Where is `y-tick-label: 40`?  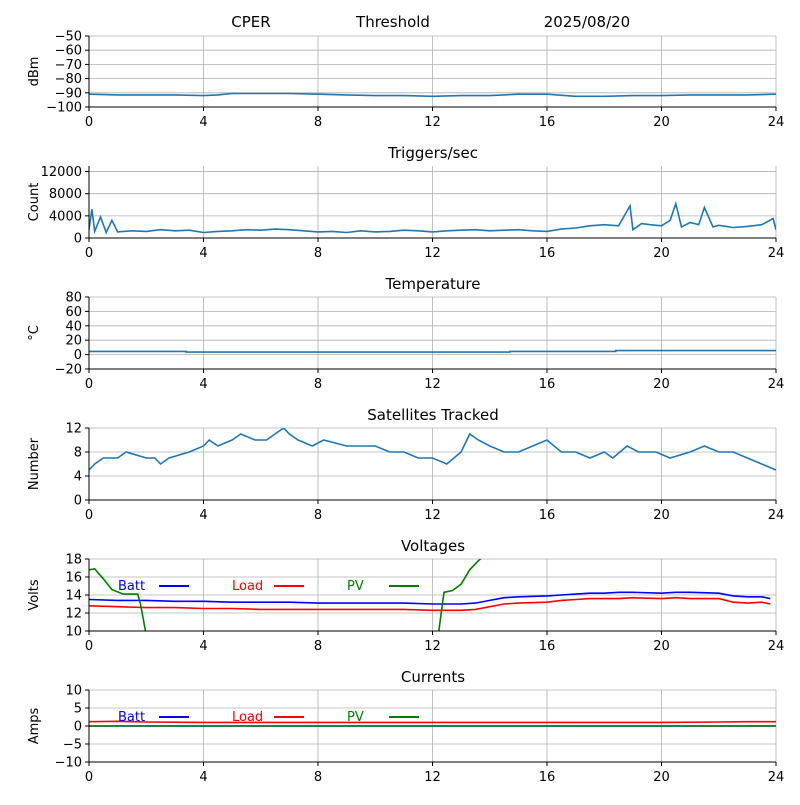 y-tick-label: 40 is located at coordinates (73, 326).